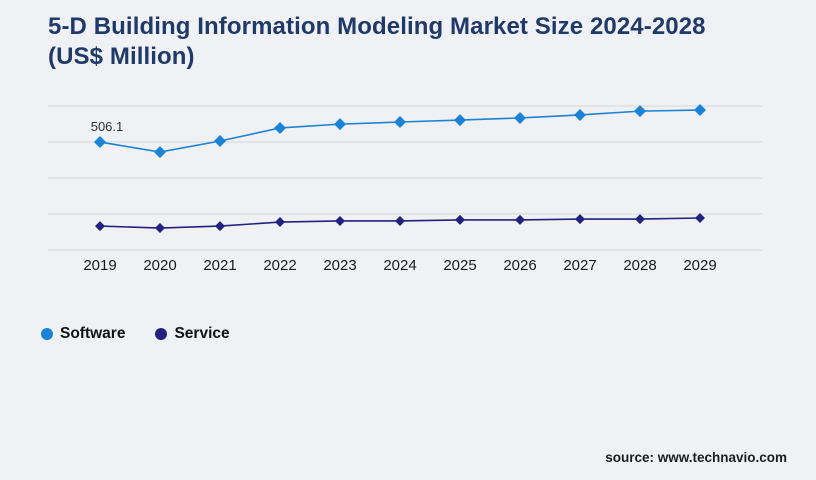  Describe the element at coordinates (459, 265) in the screenshot. I see `x-axis-label-2025: 2025` at that location.